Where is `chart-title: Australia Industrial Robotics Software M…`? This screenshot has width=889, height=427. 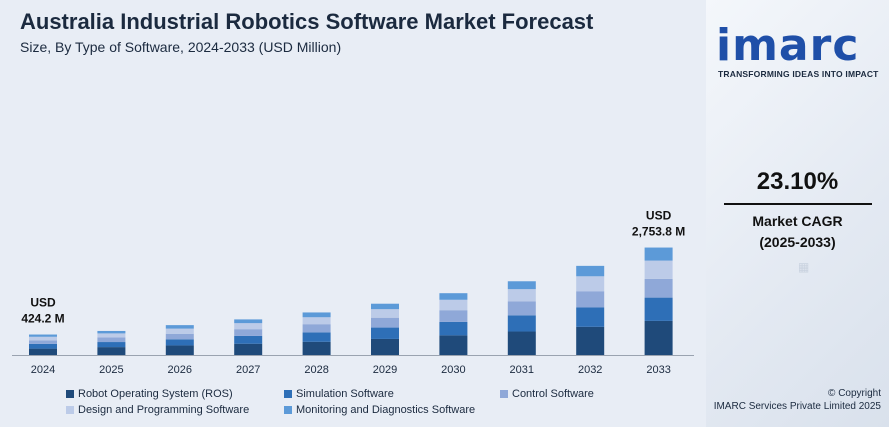
chart-title: Australia Industrial Robotics Software M… is located at coordinates (307, 21).